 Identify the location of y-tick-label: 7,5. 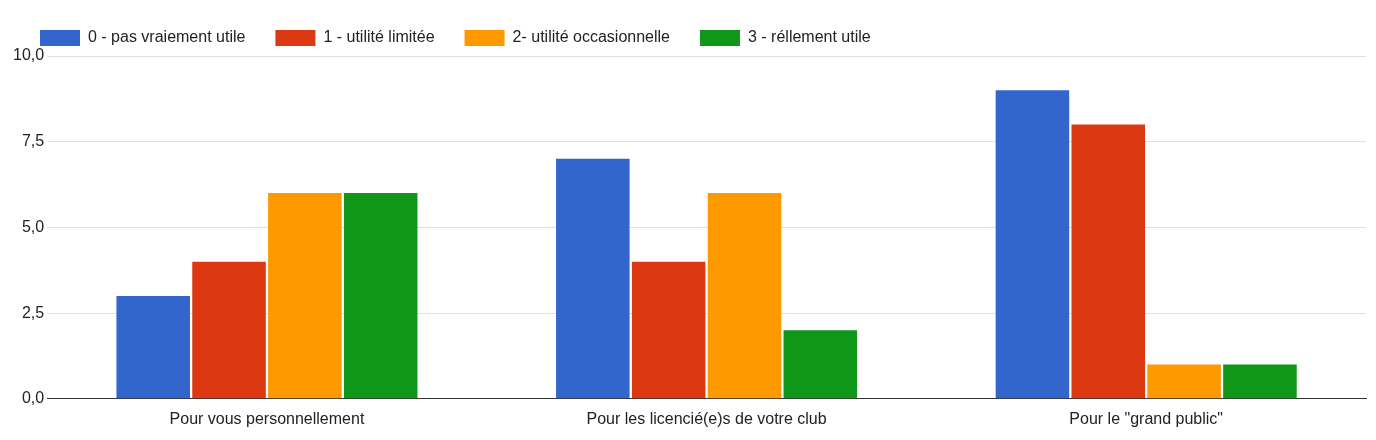
(33, 141).